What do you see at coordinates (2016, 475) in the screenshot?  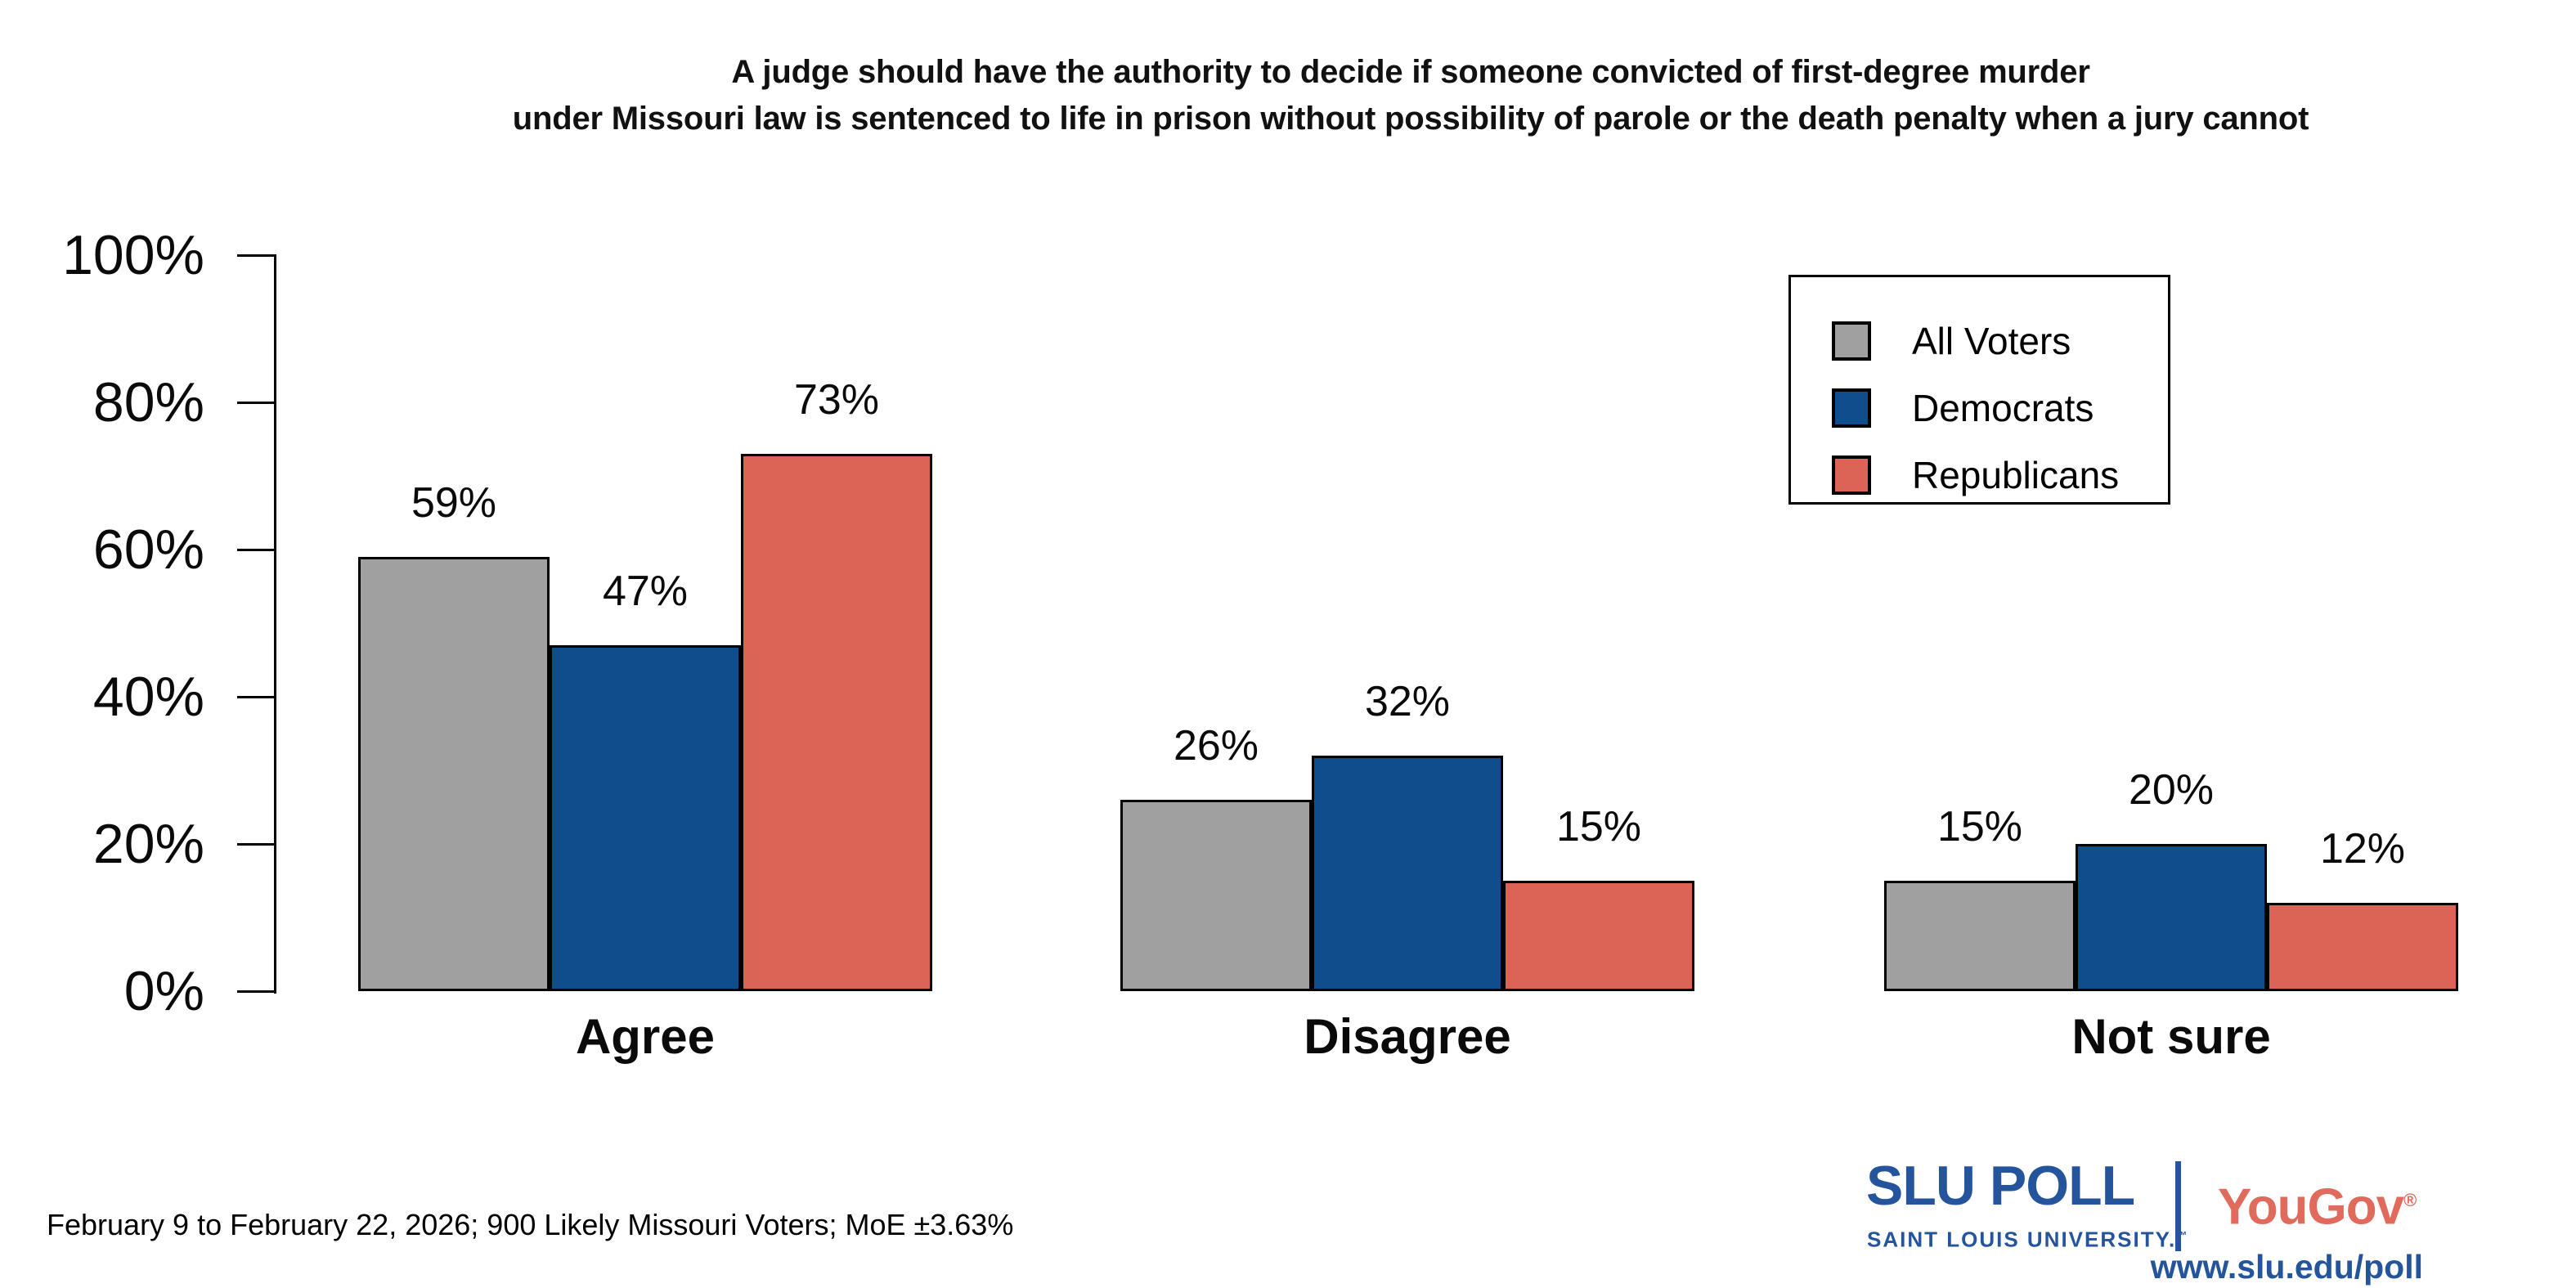 I see `legend-label-republicans: Republicans` at bounding box center [2016, 475].